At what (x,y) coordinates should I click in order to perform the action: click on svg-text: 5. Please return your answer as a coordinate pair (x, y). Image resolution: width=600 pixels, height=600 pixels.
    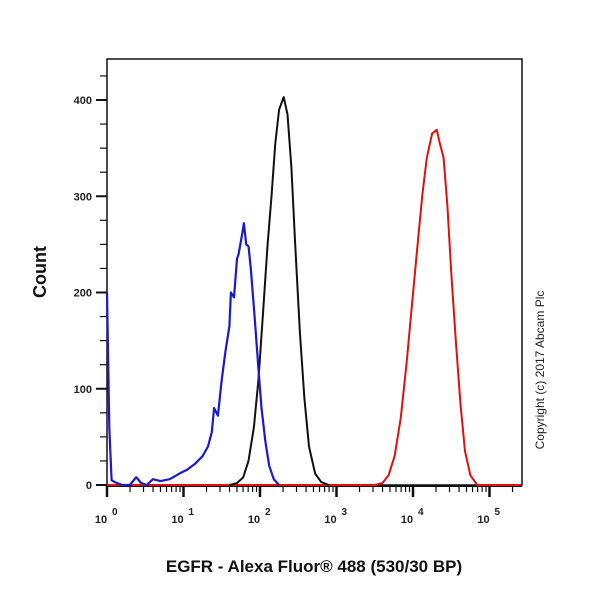
    Looking at the image, I should click on (498, 512).